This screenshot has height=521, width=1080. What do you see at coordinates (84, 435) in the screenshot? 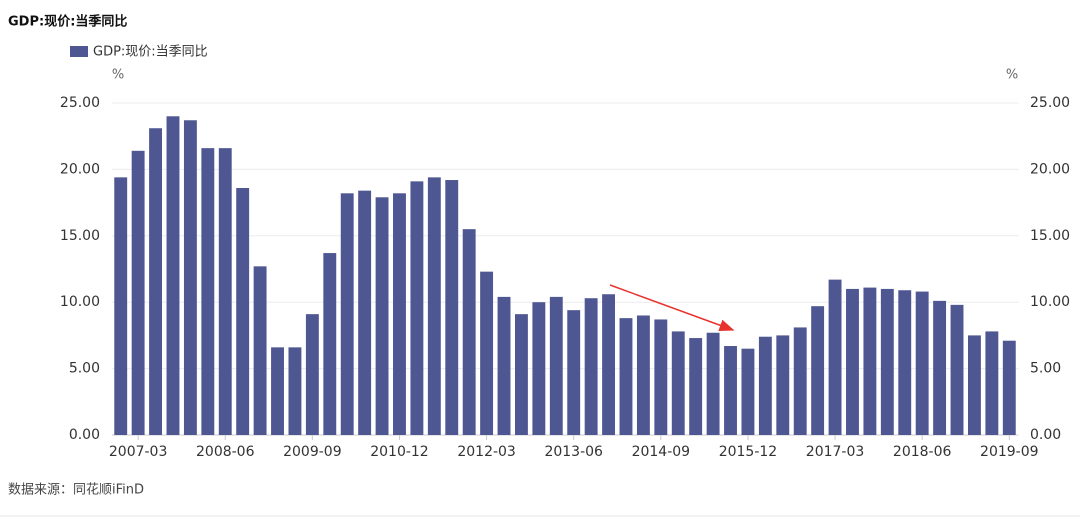
I see `y-tick-label: 0.00` at bounding box center [84, 435].